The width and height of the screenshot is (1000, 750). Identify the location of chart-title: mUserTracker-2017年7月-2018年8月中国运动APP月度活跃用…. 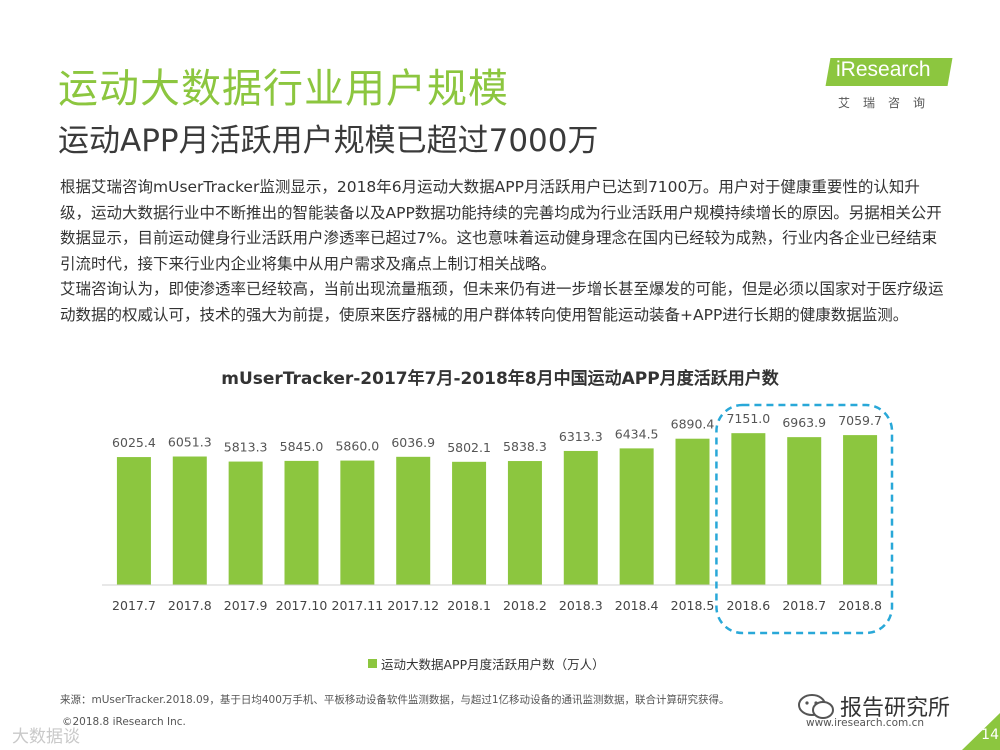
(500, 379).